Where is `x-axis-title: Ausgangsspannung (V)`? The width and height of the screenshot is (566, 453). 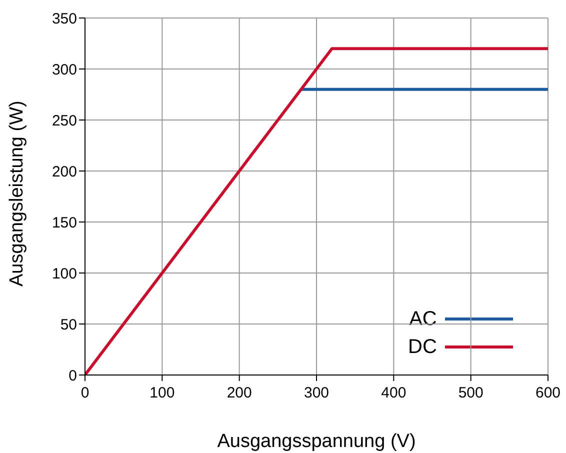
x-axis-title: Ausgangsspannung (V) is located at coordinates (316, 441).